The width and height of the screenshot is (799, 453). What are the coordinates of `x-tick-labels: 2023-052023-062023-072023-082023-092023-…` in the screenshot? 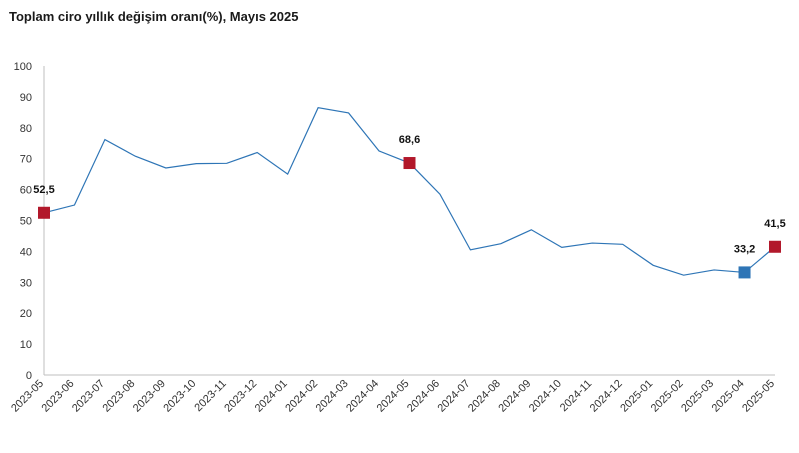 It's located at (393, 396).